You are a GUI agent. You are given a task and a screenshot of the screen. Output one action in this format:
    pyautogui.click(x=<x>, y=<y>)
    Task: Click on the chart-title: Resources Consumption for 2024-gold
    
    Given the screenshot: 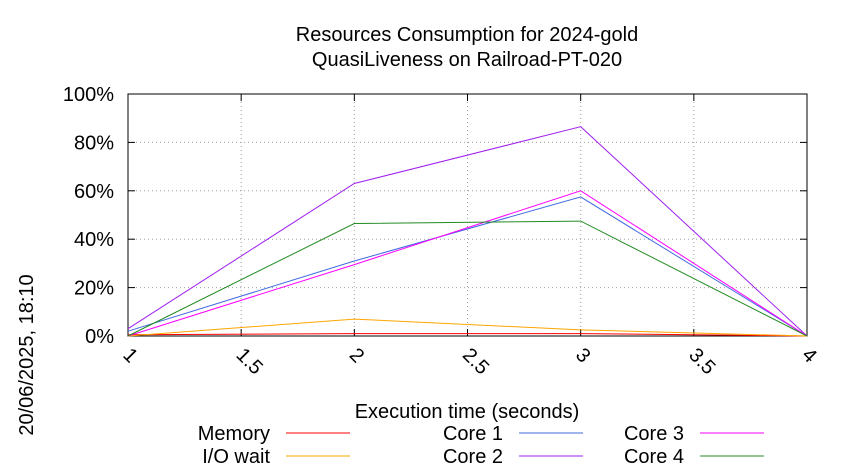 What is the action you would take?
    pyautogui.click(x=467, y=35)
    